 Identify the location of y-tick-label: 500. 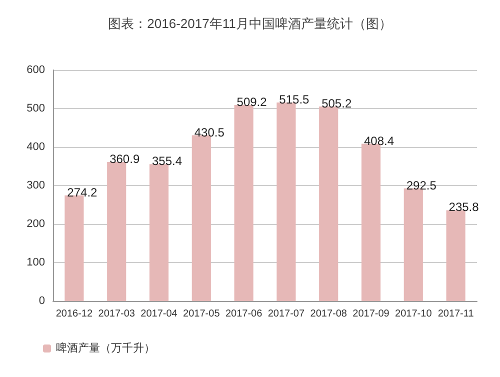
(35, 108).